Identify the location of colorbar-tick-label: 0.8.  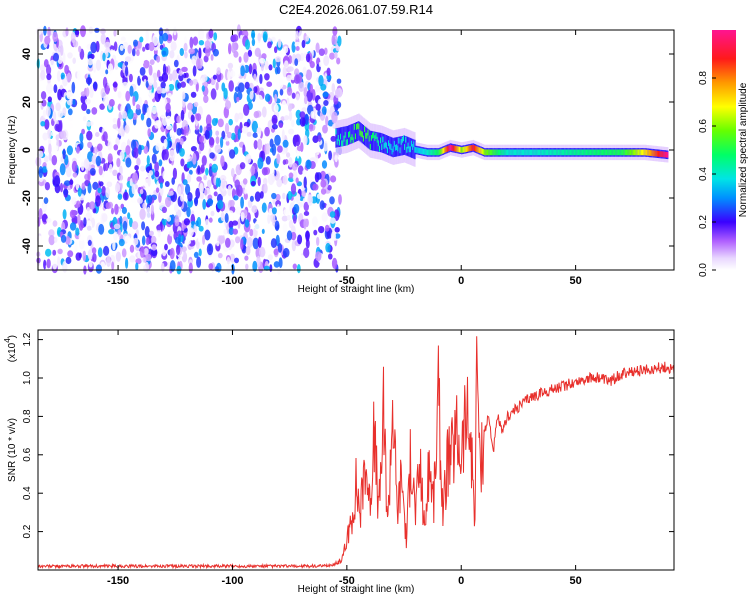
(703, 78).